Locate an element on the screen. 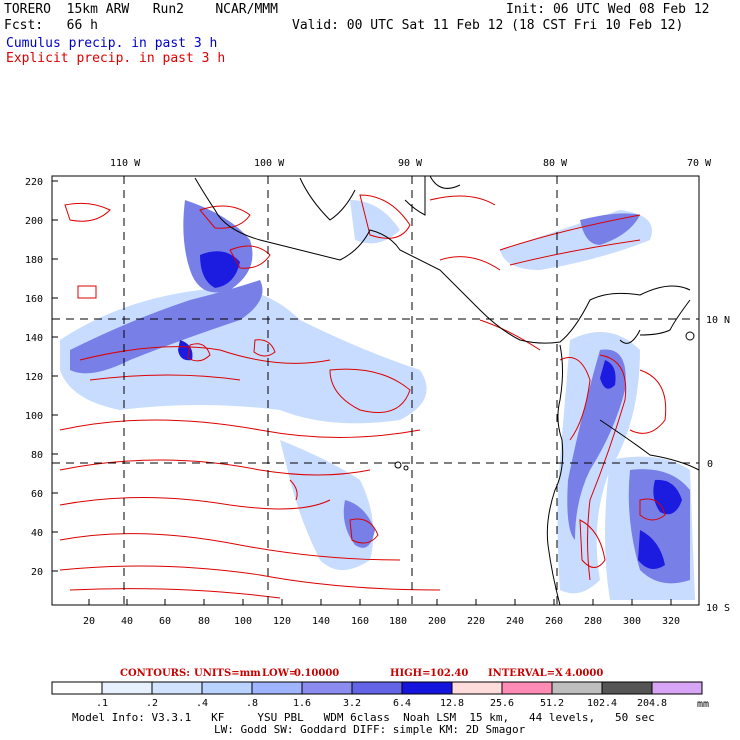  x-tick-label: 120 is located at coordinates (282, 621).